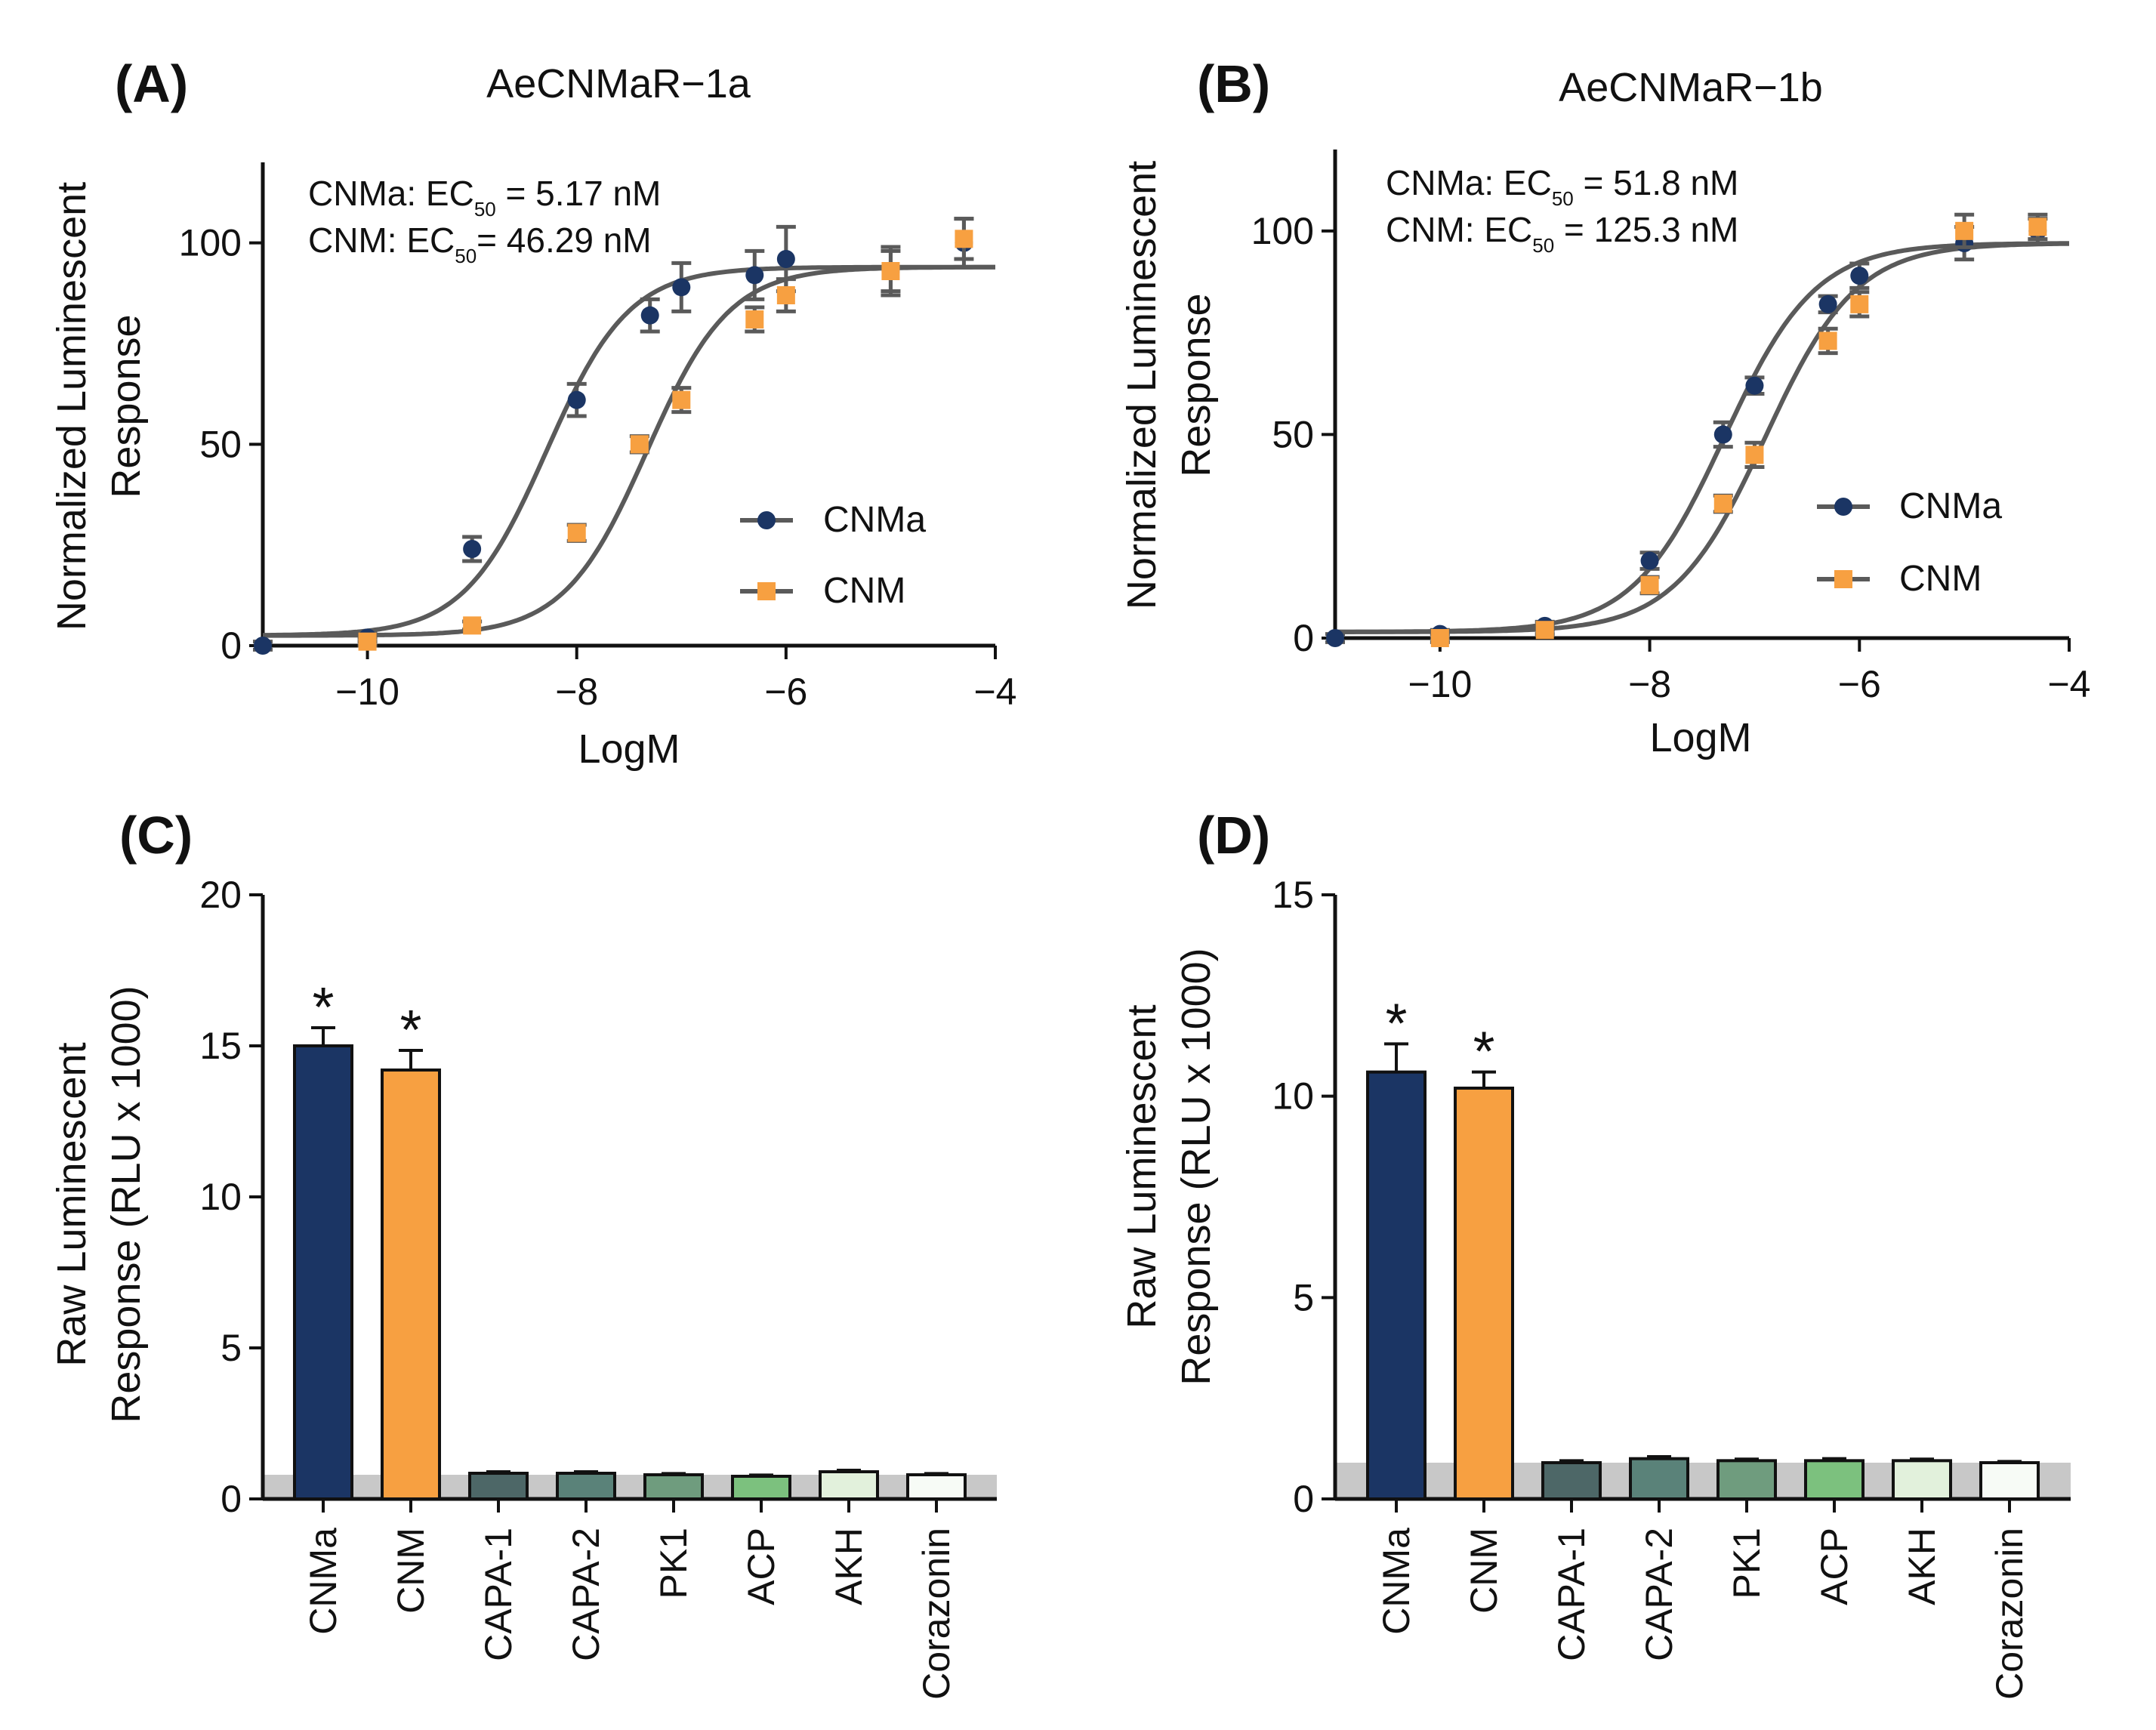  Describe the element at coordinates (1233, 84) in the screenshot. I see `panel-label-b: (B)` at that location.